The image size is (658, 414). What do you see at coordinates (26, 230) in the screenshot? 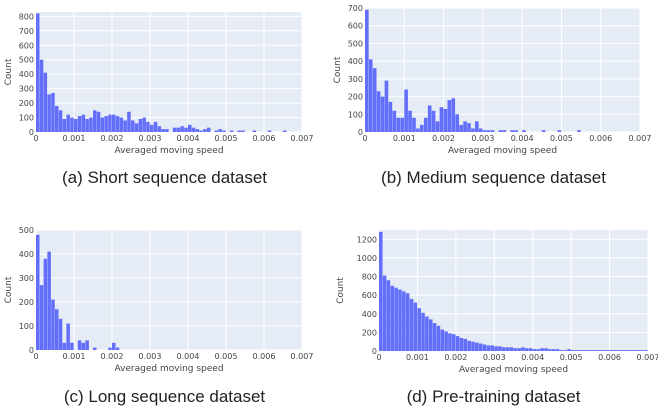
I see `y-tick-label: 500` at bounding box center [26, 230].